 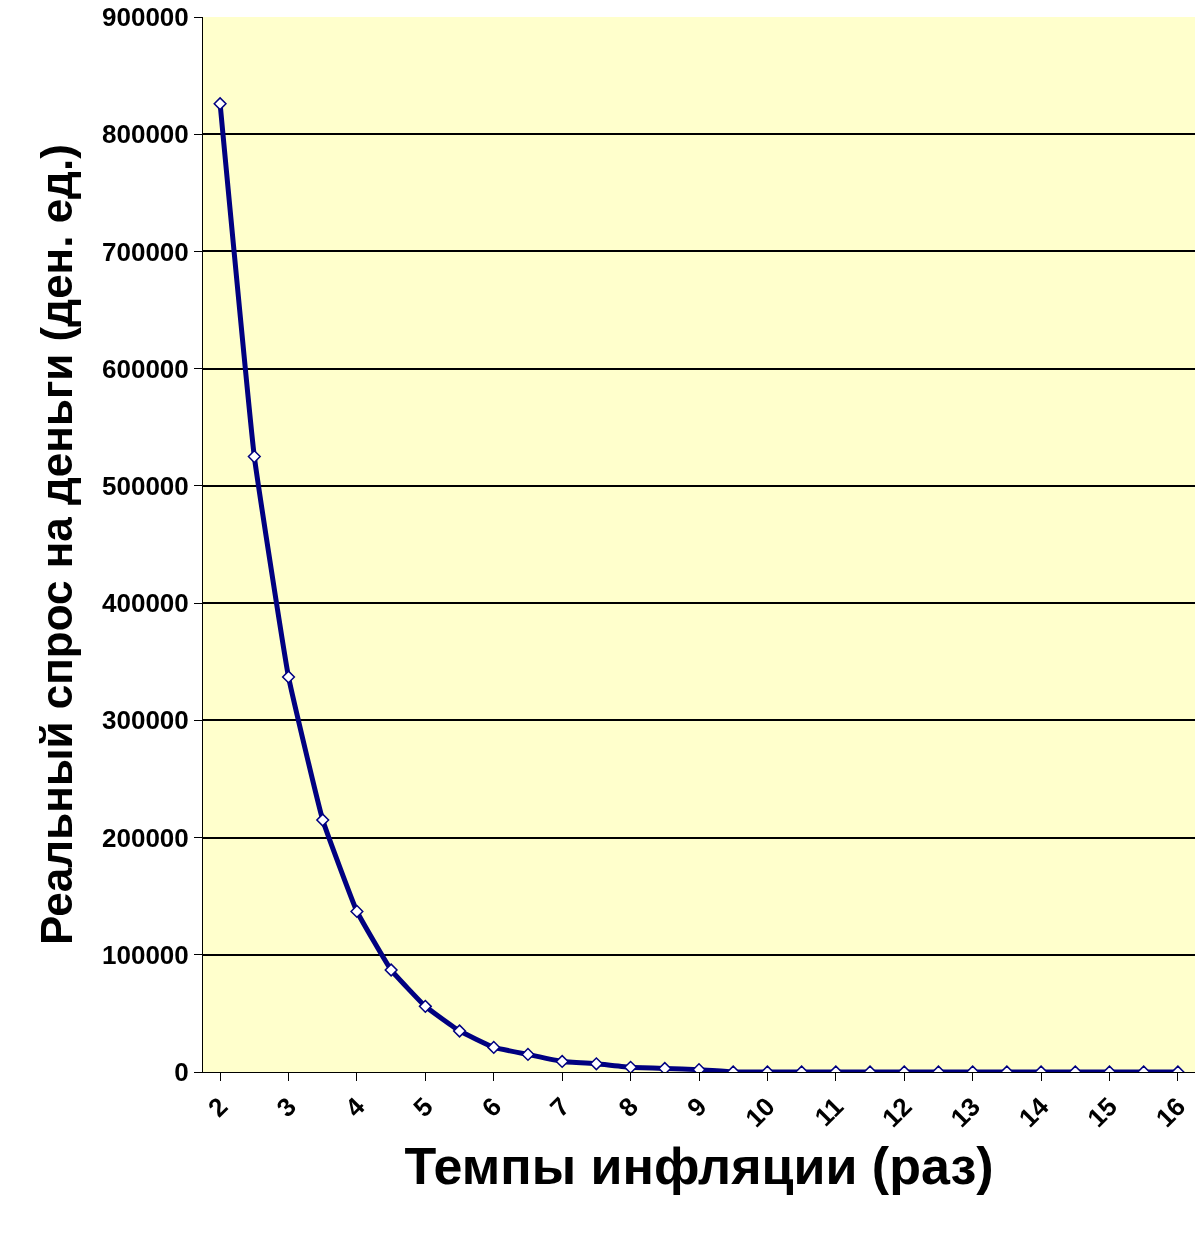 I want to click on y-tick-label: 700000, so click(x=145, y=251).